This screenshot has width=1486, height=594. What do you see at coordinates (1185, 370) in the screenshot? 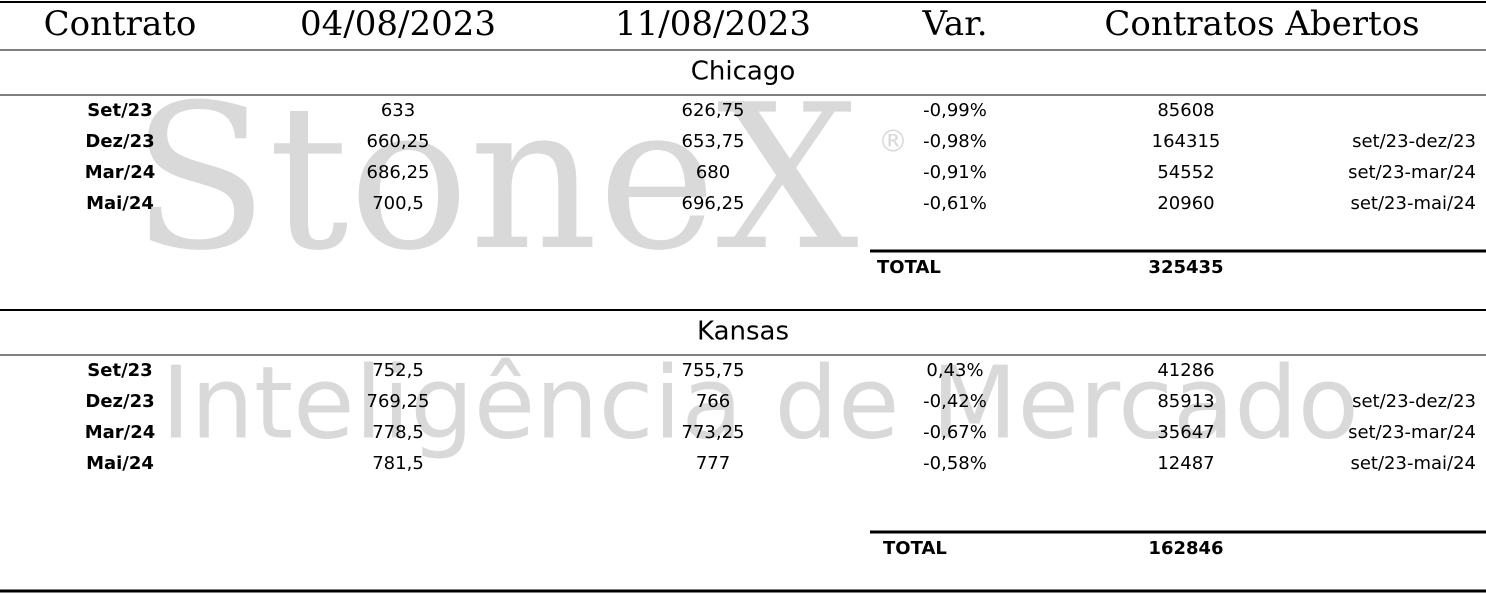
I see `open-interest-cell: 41286` at bounding box center [1185, 370].